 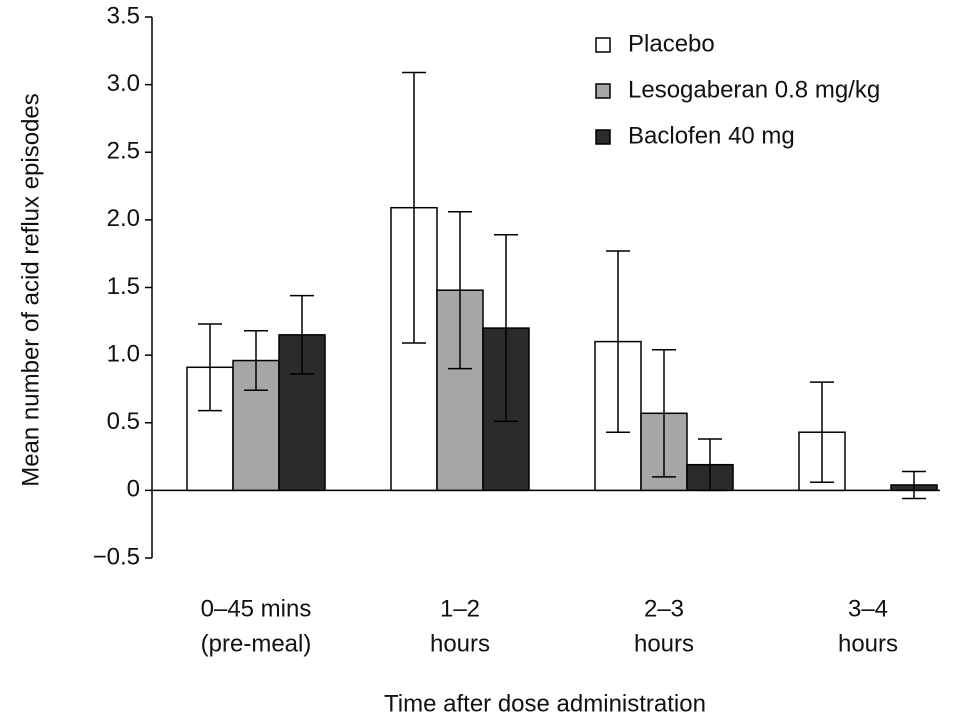 I want to click on y-tick-label: 1.0, so click(x=123, y=353).